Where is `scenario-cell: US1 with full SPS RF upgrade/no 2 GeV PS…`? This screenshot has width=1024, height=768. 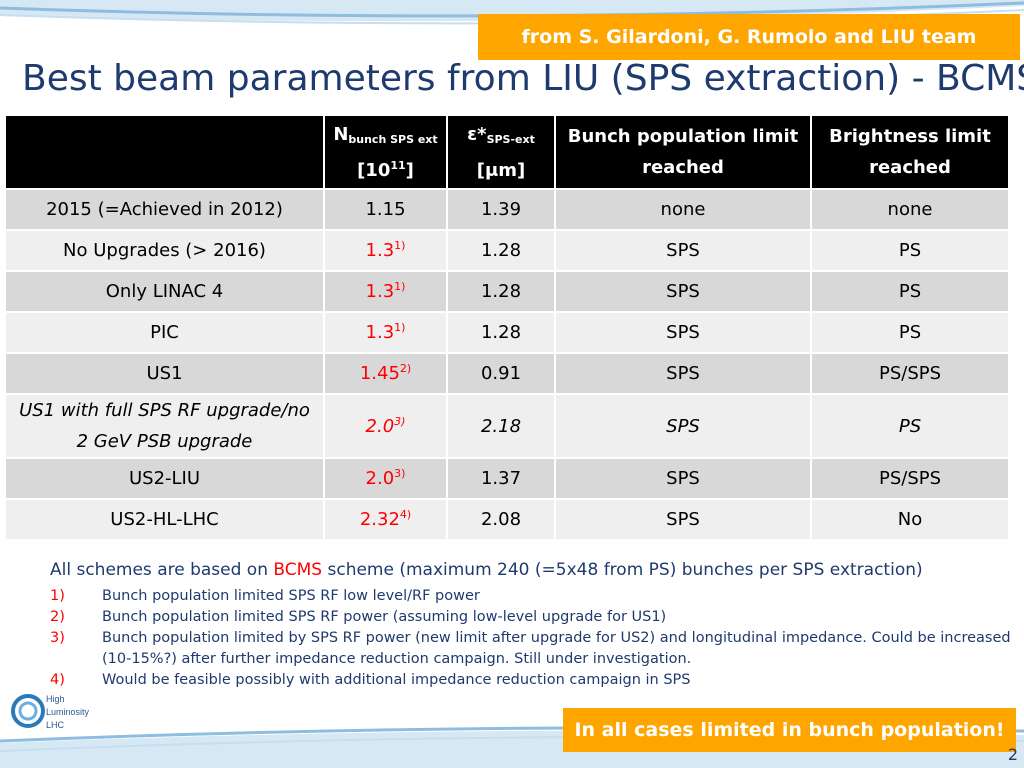 scenario-cell: US1 with full SPS RF upgrade/no 2 GeV PS… is located at coordinates (164, 425).